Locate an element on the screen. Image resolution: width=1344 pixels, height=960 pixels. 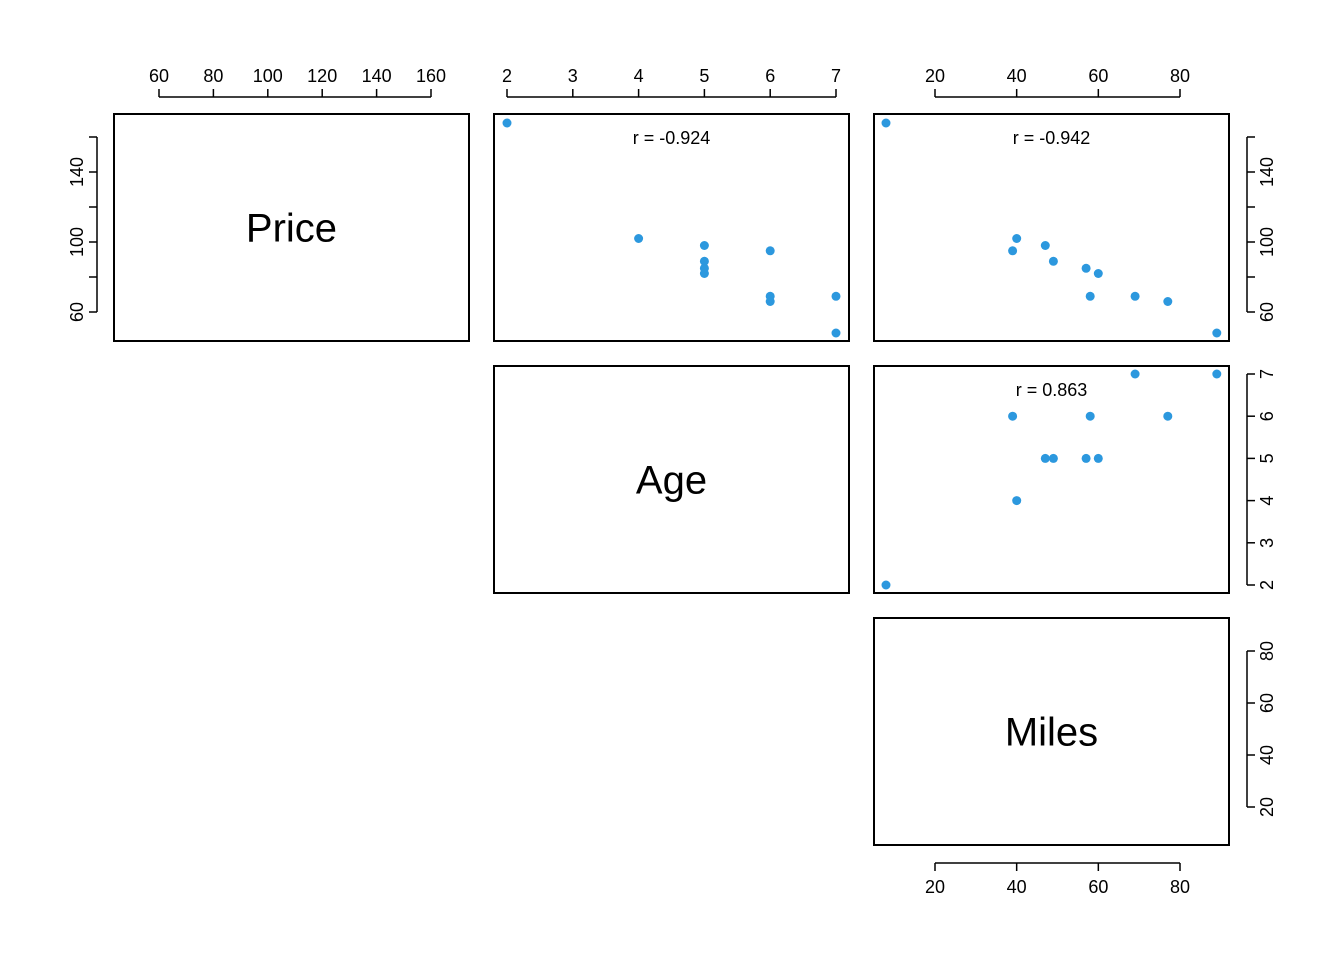
variable-label-price: Price is located at coordinates (291, 229).